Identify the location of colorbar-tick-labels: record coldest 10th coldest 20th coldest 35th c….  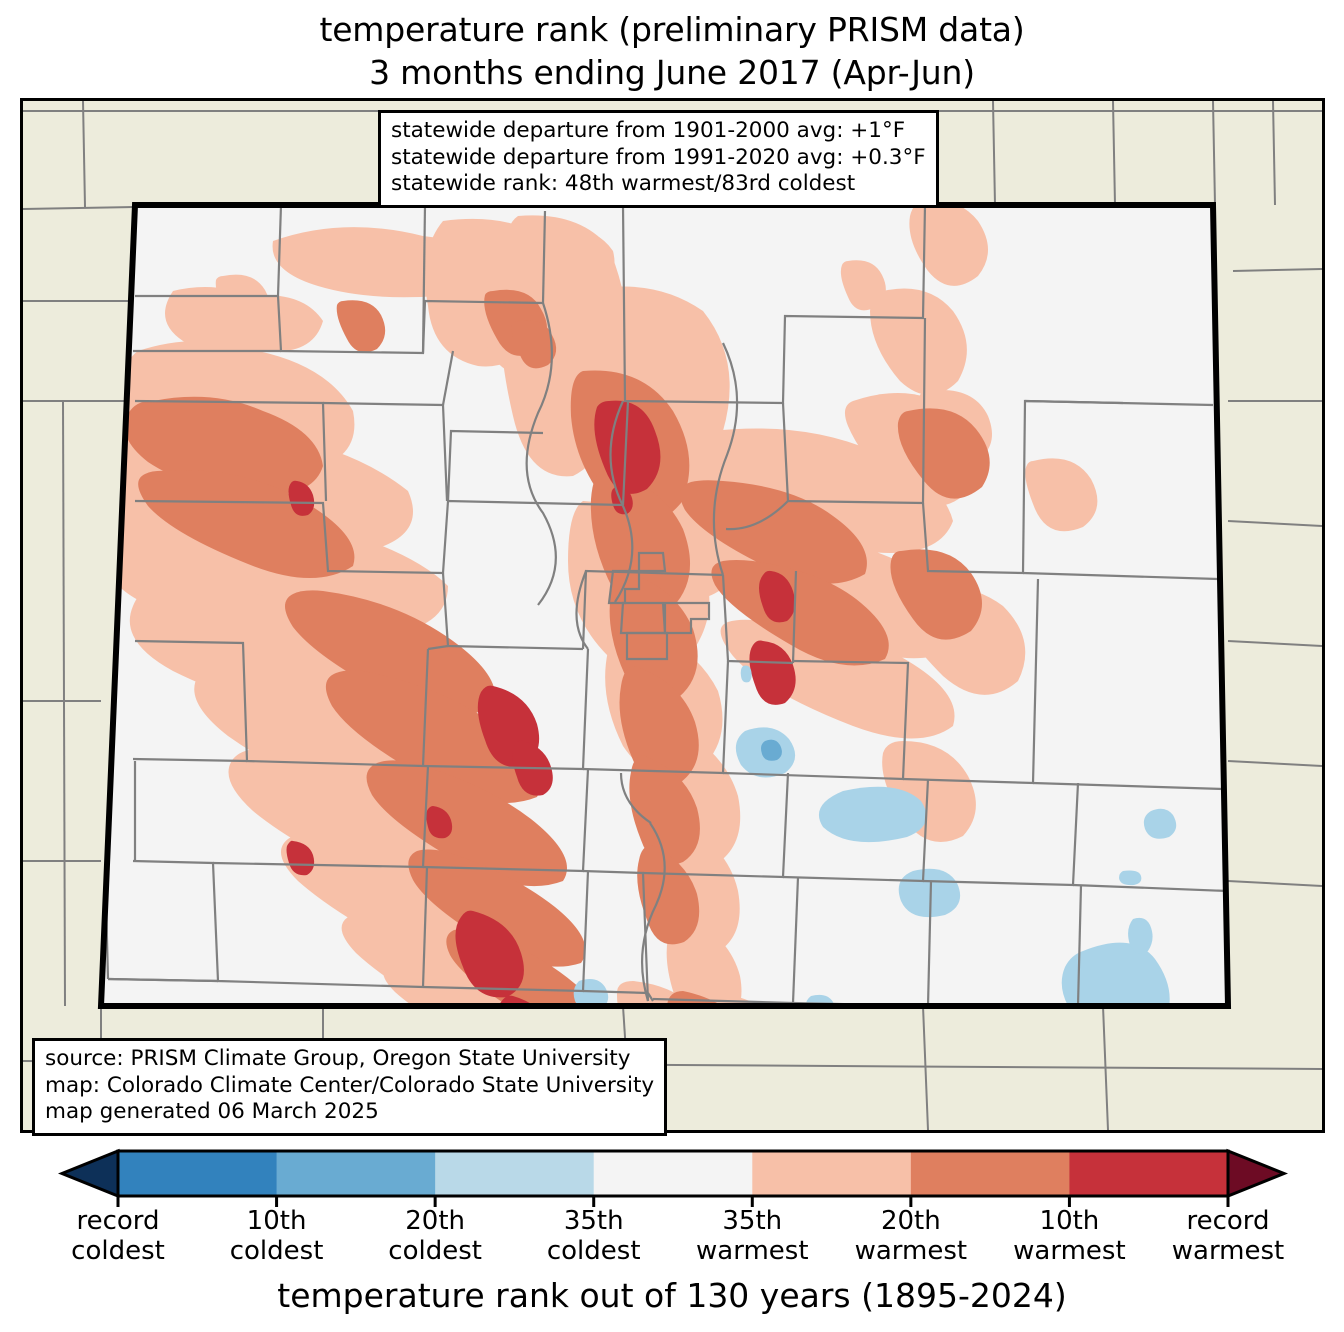
(672, 1239).